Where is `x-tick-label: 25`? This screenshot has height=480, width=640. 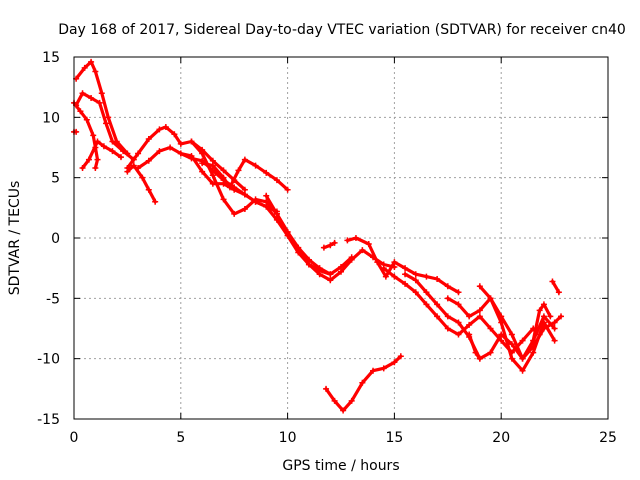 x-tick-label: 25 is located at coordinates (608, 438).